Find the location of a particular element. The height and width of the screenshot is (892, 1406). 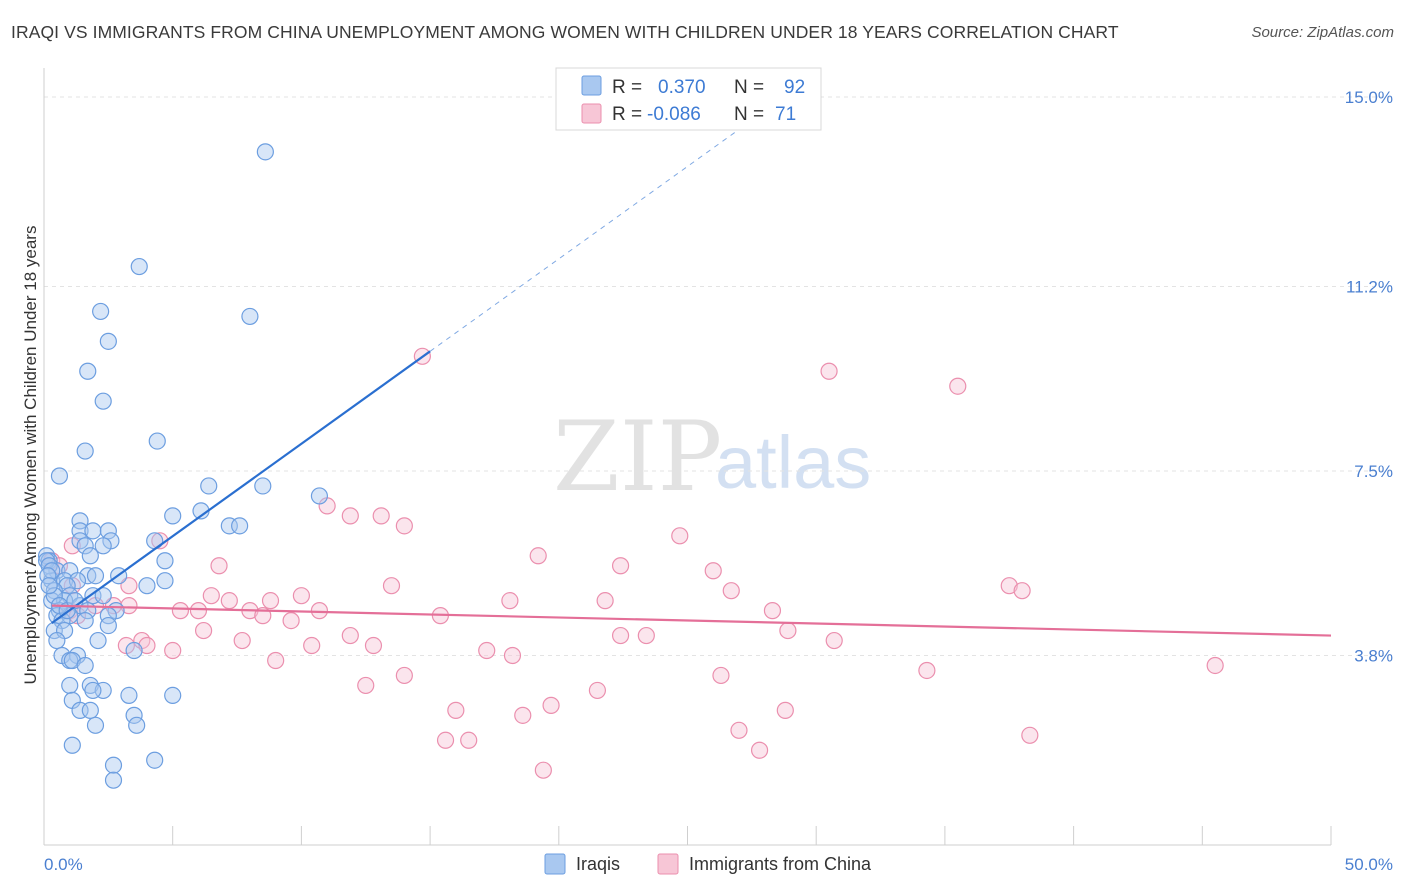

legend-swatch-china is located at coordinates (591, 113).